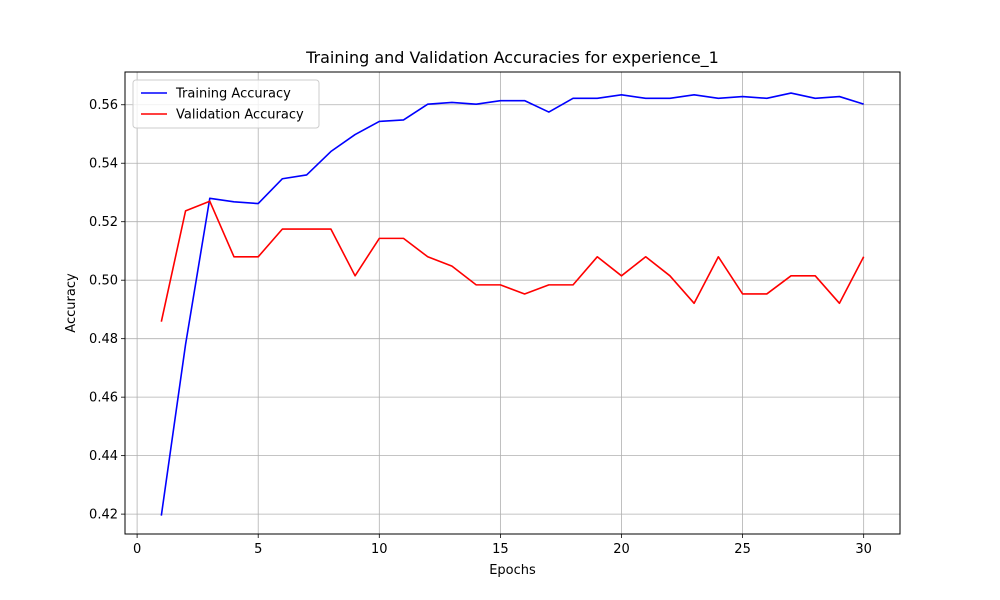  Describe the element at coordinates (512, 570) in the screenshot. I see `x-axis-label: Epochs` at that location.